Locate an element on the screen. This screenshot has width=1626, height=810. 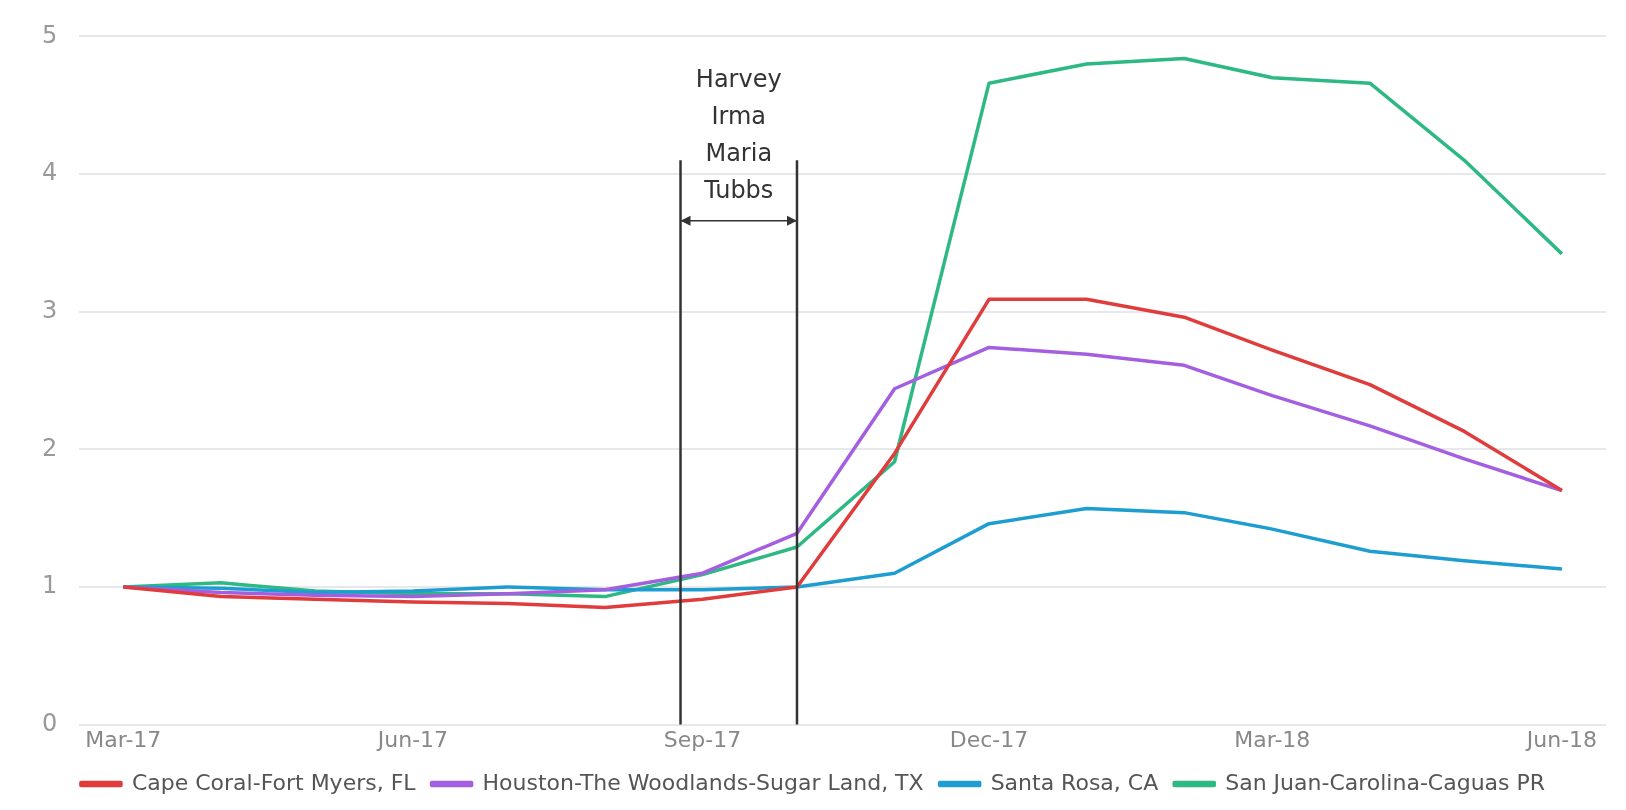
legend-label: Santa Rosa, CA is located at coordinates (1074, 782).